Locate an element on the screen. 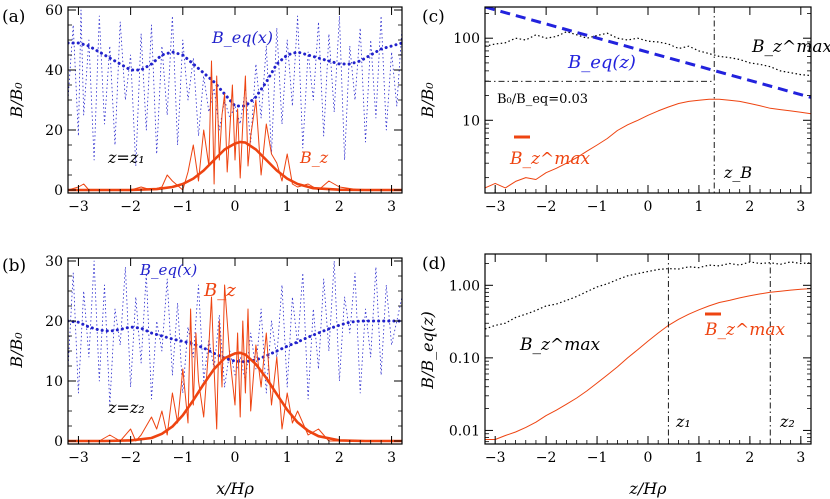  panel-d-z1-label: z₁ is located at coordinates (683, 421).